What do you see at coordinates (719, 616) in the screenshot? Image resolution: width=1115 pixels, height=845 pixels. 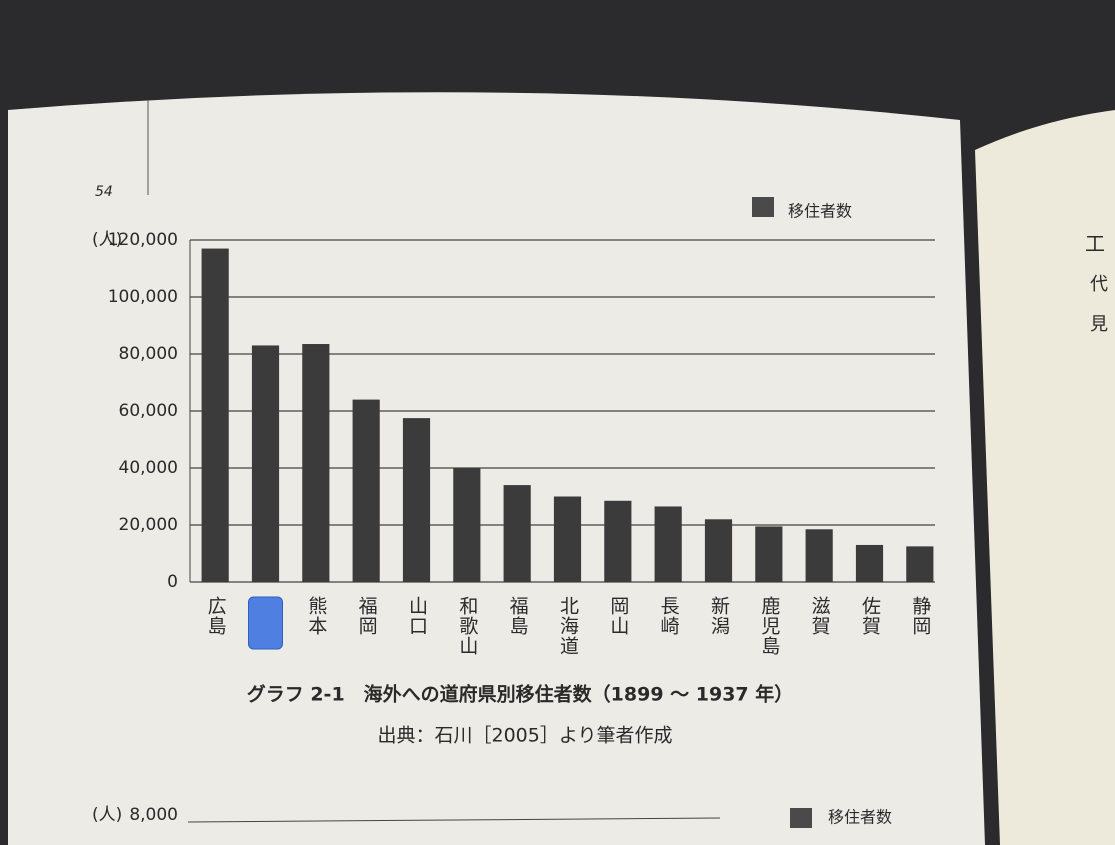 I see `x-tick-label: 新潟` at bounding box center [719, 616].